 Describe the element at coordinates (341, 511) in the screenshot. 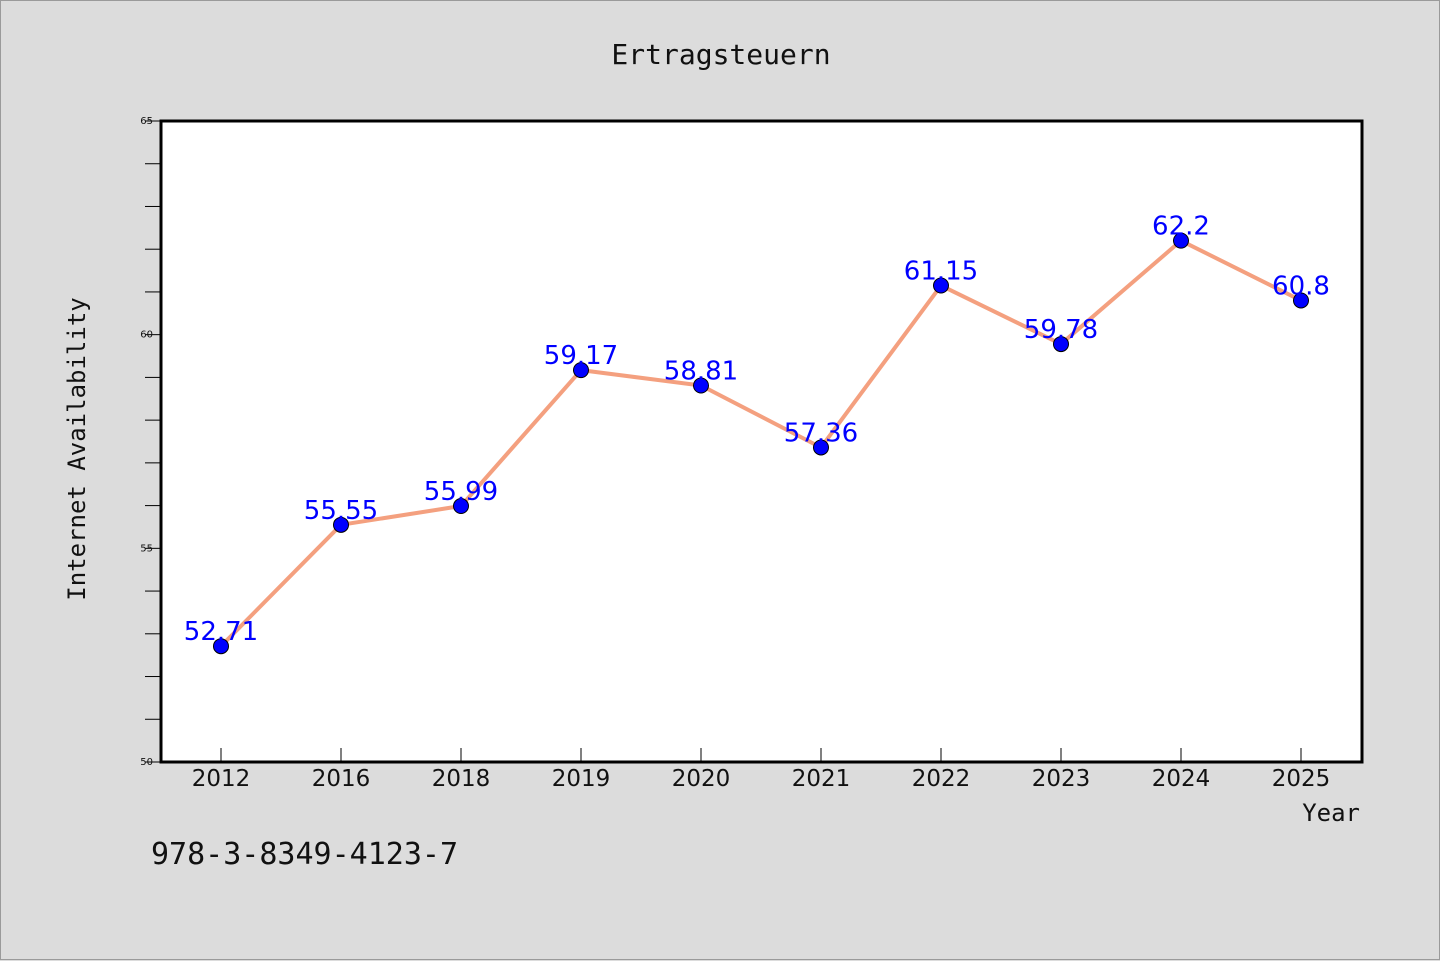

I see `data-label: 55.55` at that location.